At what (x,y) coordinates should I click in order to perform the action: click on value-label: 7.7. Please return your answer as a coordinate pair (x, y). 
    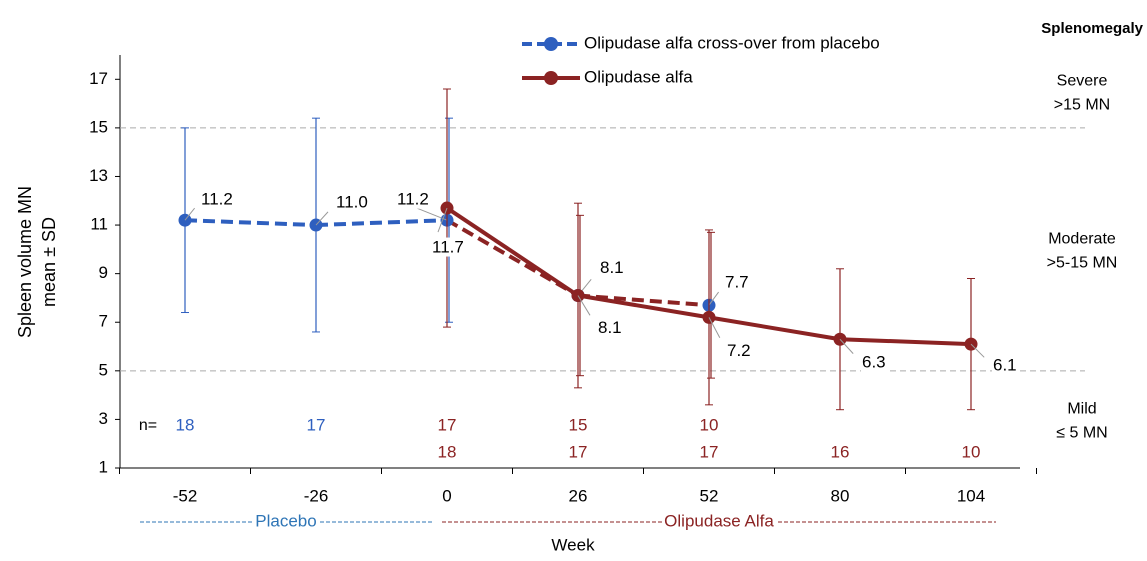
    Looking at the image, I should click on (737, 282).